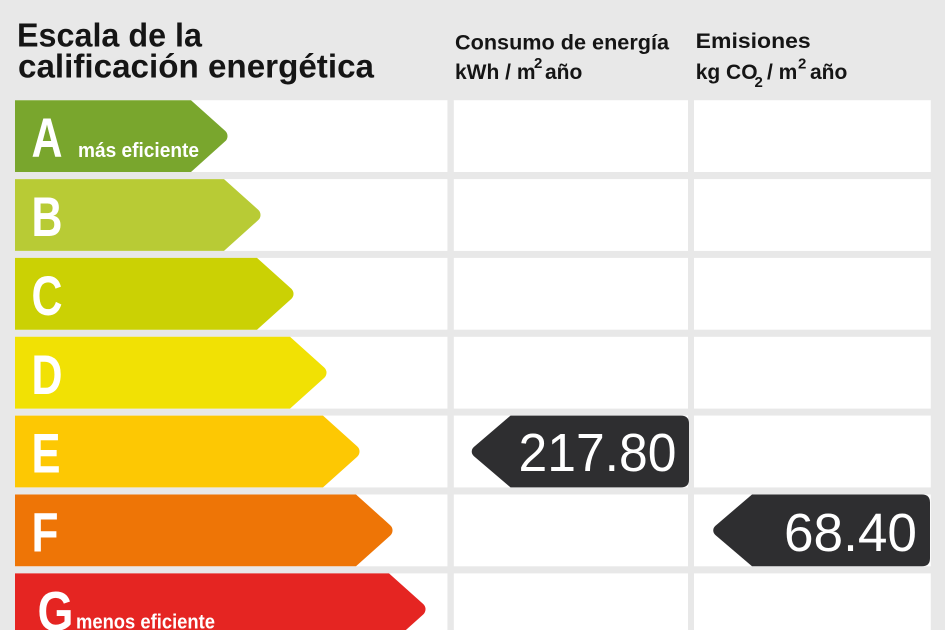 This screenshot has width=945, height=630. Describe the element at coordinates (45, 532) in the screenshot. I see `svg-text: F` at that location.